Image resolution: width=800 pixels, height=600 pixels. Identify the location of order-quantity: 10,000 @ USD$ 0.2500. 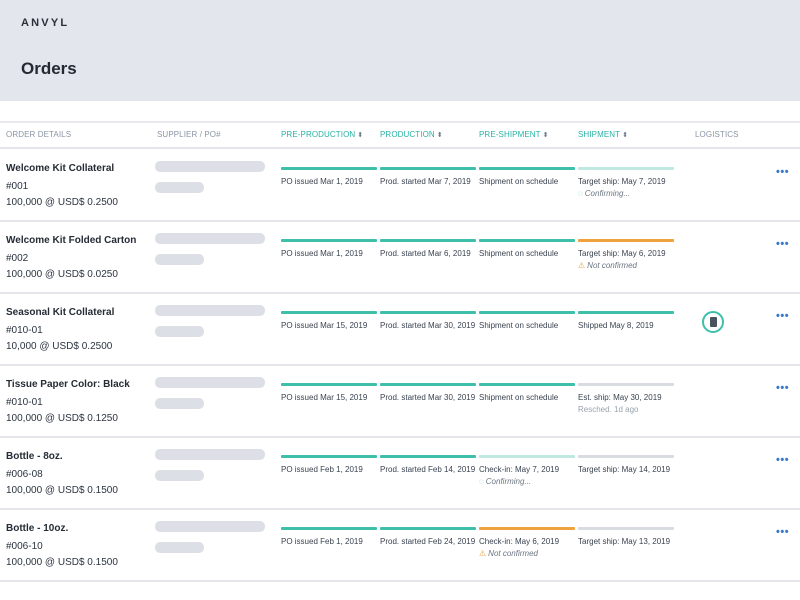
(59, 346).